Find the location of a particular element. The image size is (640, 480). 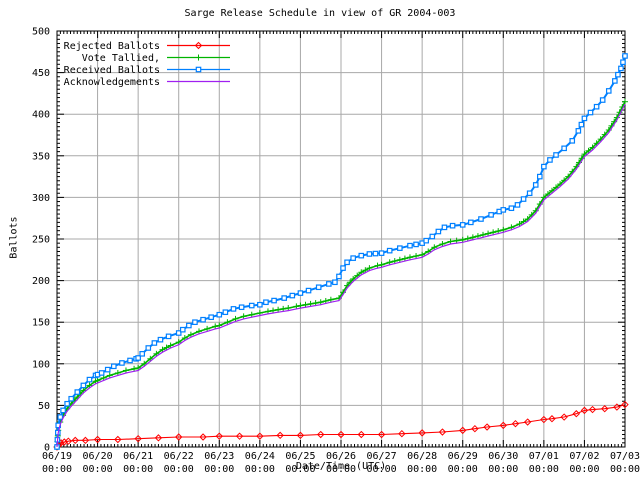

x-tick-label-date: 06/30 is located at coordinates (503, 456).